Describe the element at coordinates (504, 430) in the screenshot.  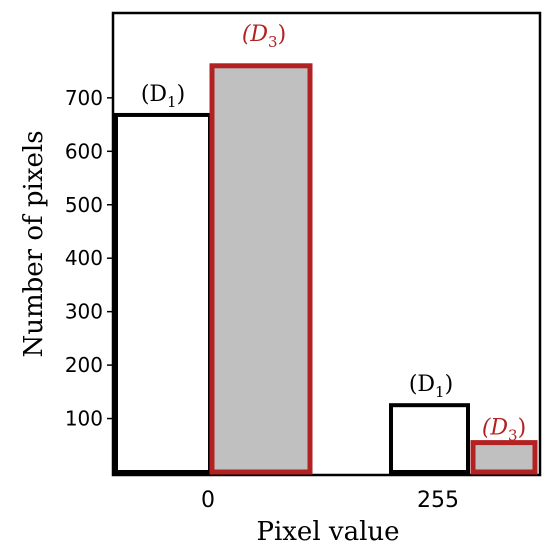
I see `bar-label-d3-255: (D3)` at that location.